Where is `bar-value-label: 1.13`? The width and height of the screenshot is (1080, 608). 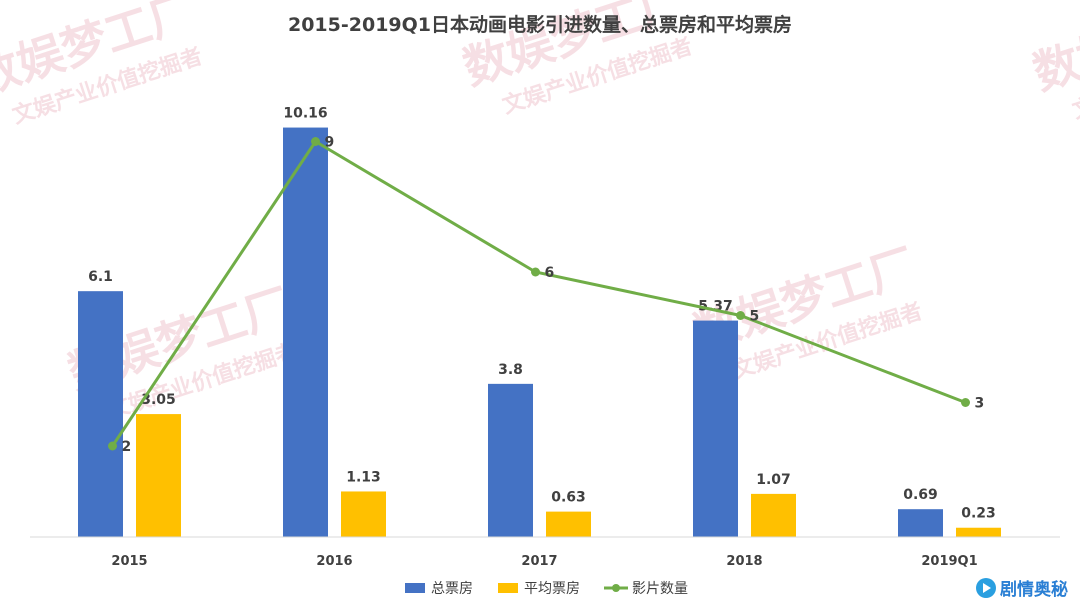
bar-value-label: 1.13 is located at coordinates (363, 477).